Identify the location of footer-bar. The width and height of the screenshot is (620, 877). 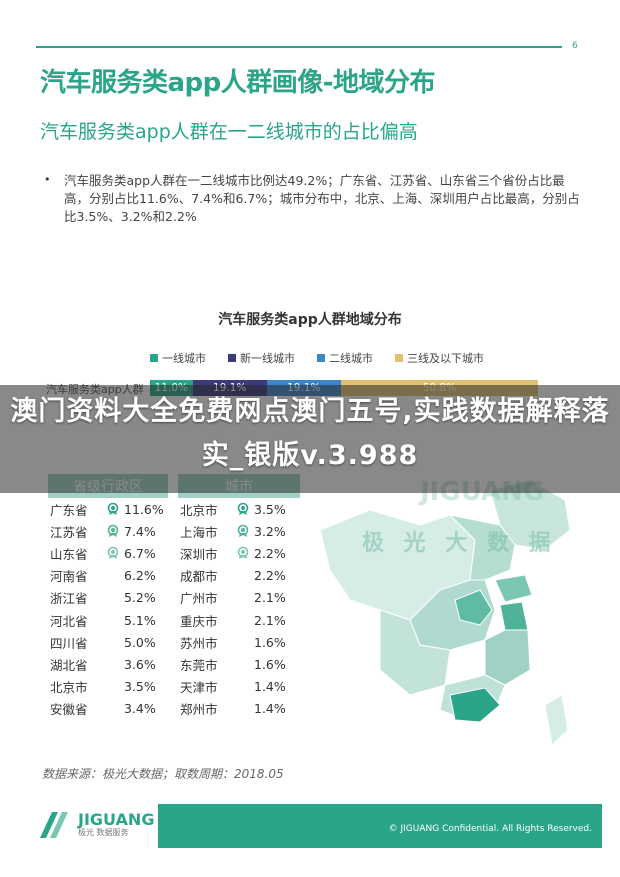
(380, 826).